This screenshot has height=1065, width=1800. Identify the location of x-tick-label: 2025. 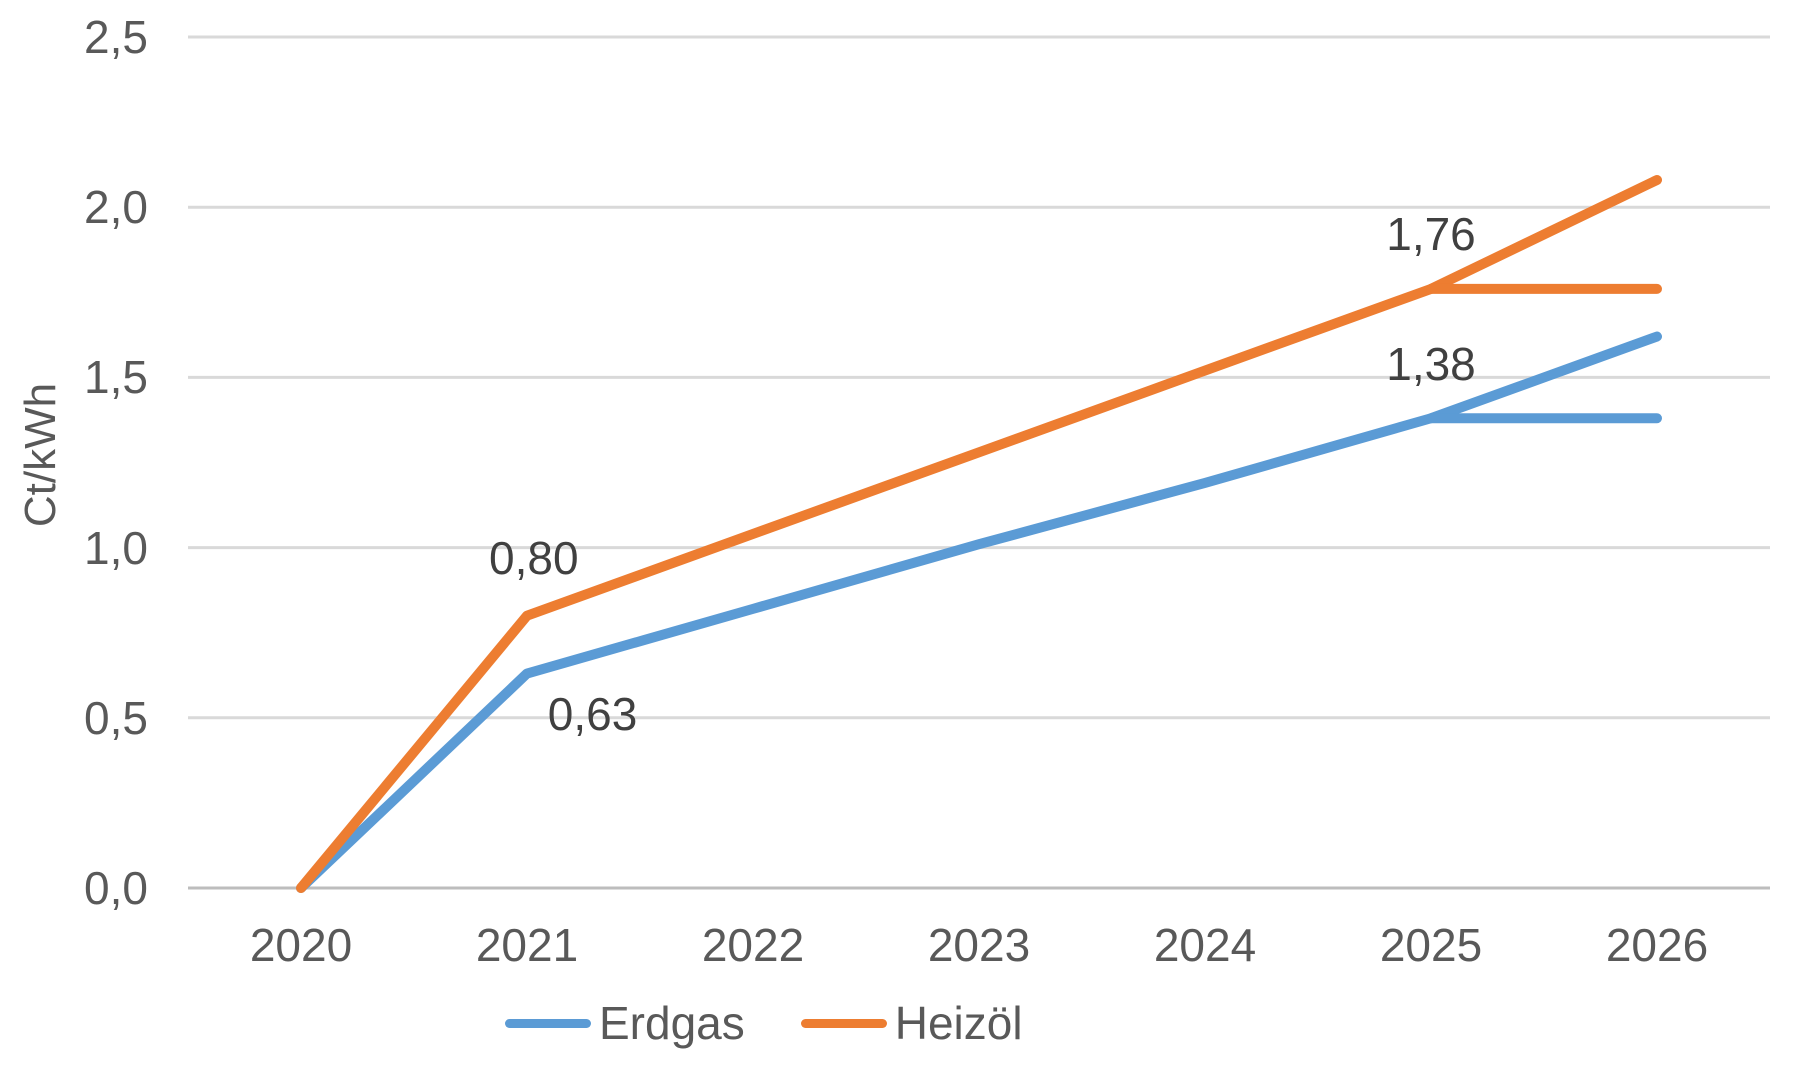
(1431, 945).